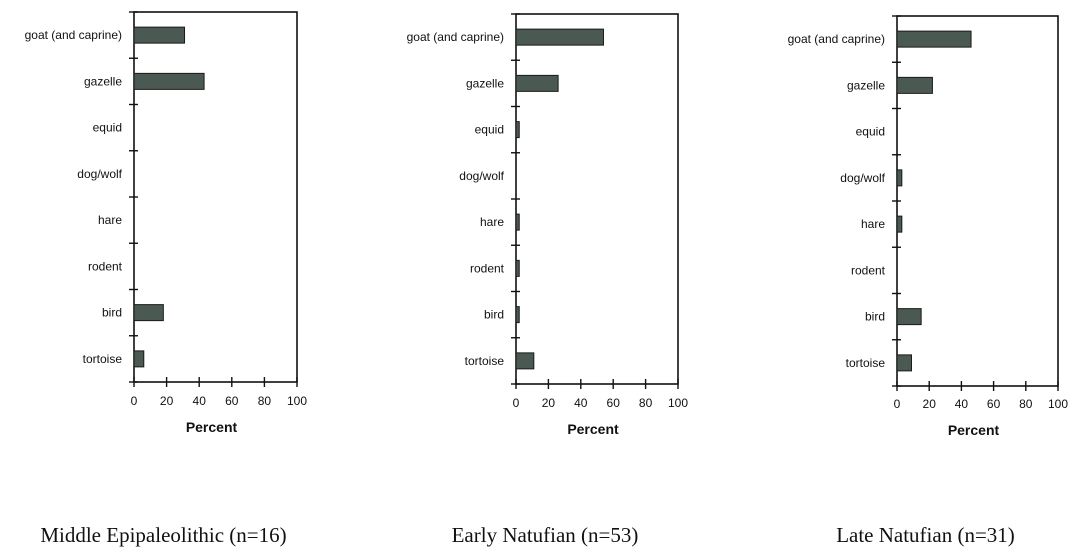 The height and width of the screenshot is (550, 1070). Describe the element at coordinates (517, 130) in the screenshot. I see `bar-equid` at that location.